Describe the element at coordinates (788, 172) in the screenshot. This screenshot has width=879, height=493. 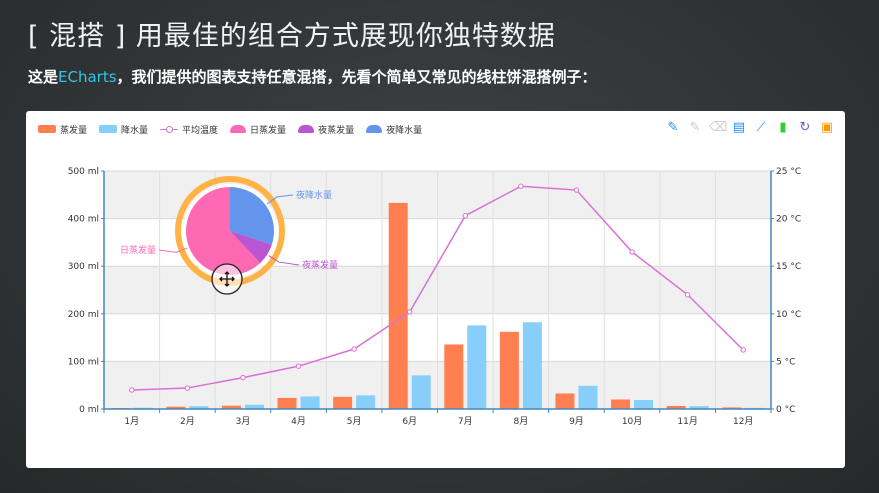
I see `y-right-tick-label: 25 °C` at that location.